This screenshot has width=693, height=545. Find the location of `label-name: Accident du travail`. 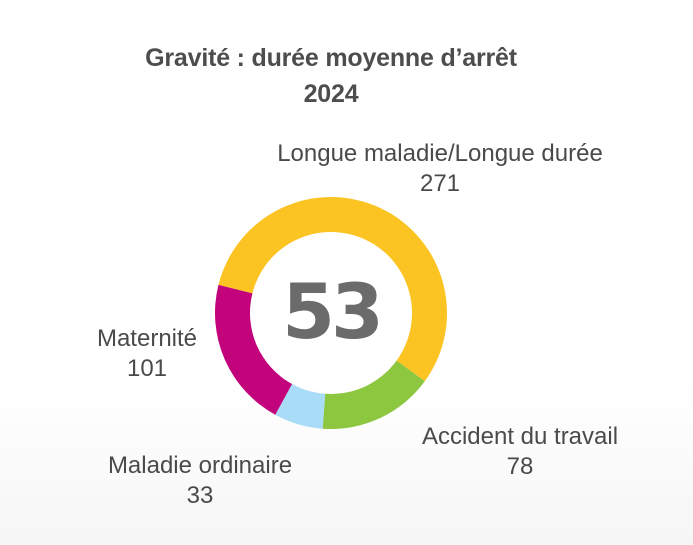

label-name: Accident du travail is located at coordinates (520, 436).